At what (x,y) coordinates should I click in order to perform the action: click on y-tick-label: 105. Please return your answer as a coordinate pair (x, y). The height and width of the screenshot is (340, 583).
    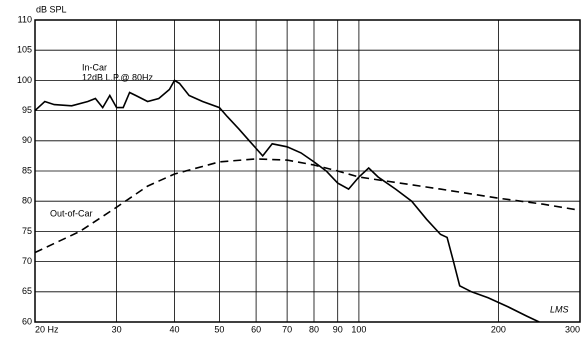
    Looking at the image, I should click on (24, 50).